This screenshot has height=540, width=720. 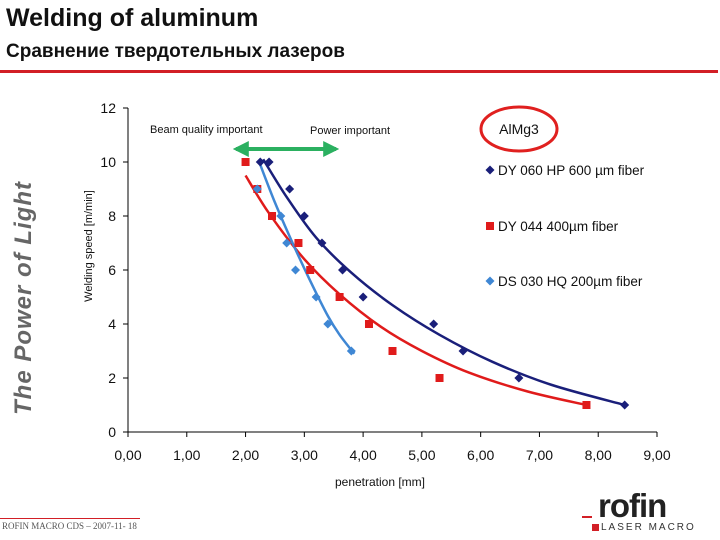 What do you see at coordinates (304, 455) in the screenshot?
I see `x-tick-label: 3,00` at bounding box center [304, 455].